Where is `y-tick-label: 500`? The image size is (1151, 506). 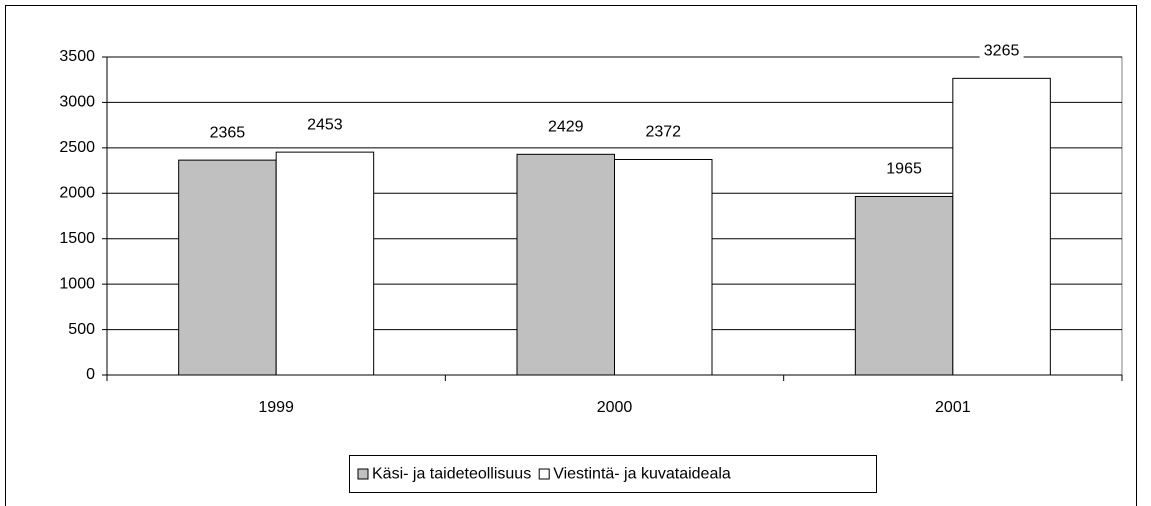
y-tick-label: 500 is located at coordinates (81, 329).